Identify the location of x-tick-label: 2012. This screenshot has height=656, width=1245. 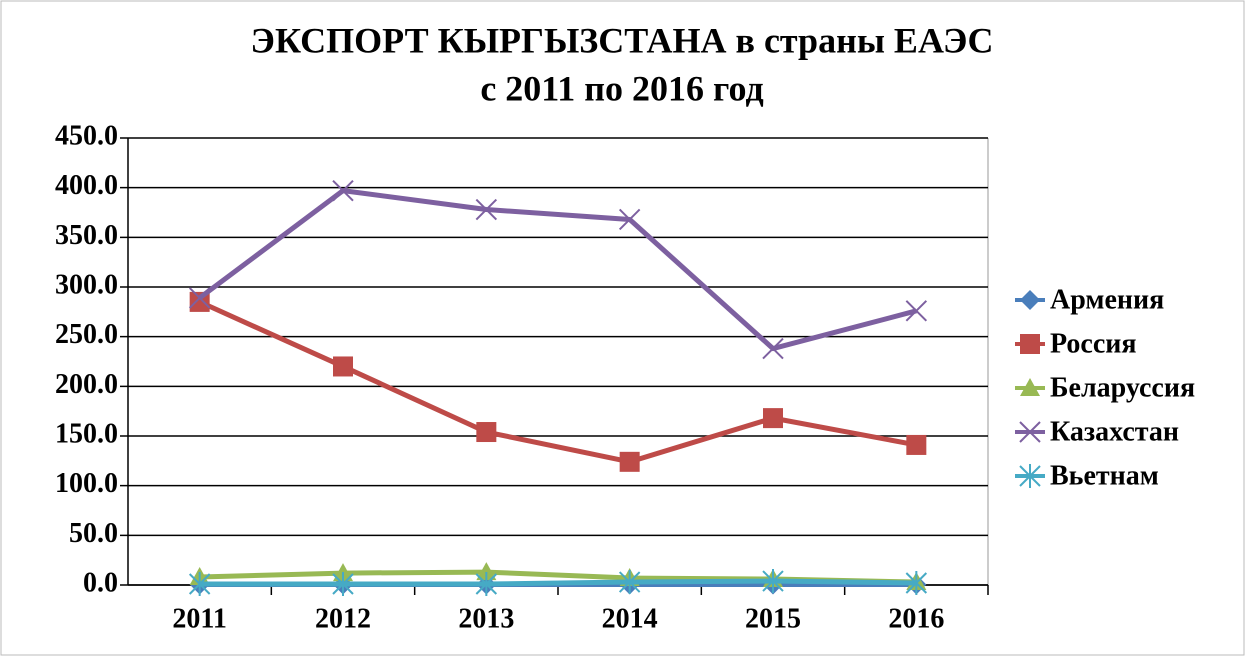
(343, 618).